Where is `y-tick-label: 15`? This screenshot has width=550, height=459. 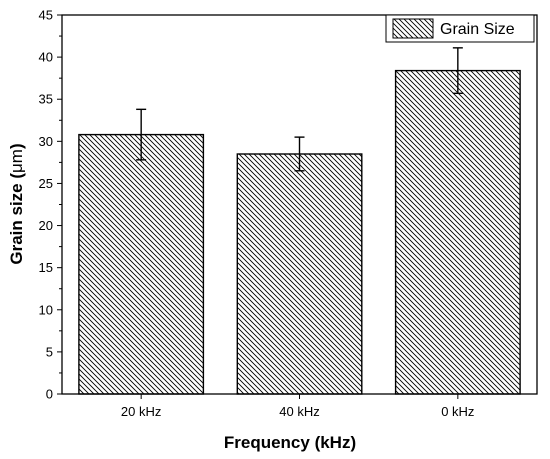 y-tick-label: 15 is located at coordinates (46, 267).